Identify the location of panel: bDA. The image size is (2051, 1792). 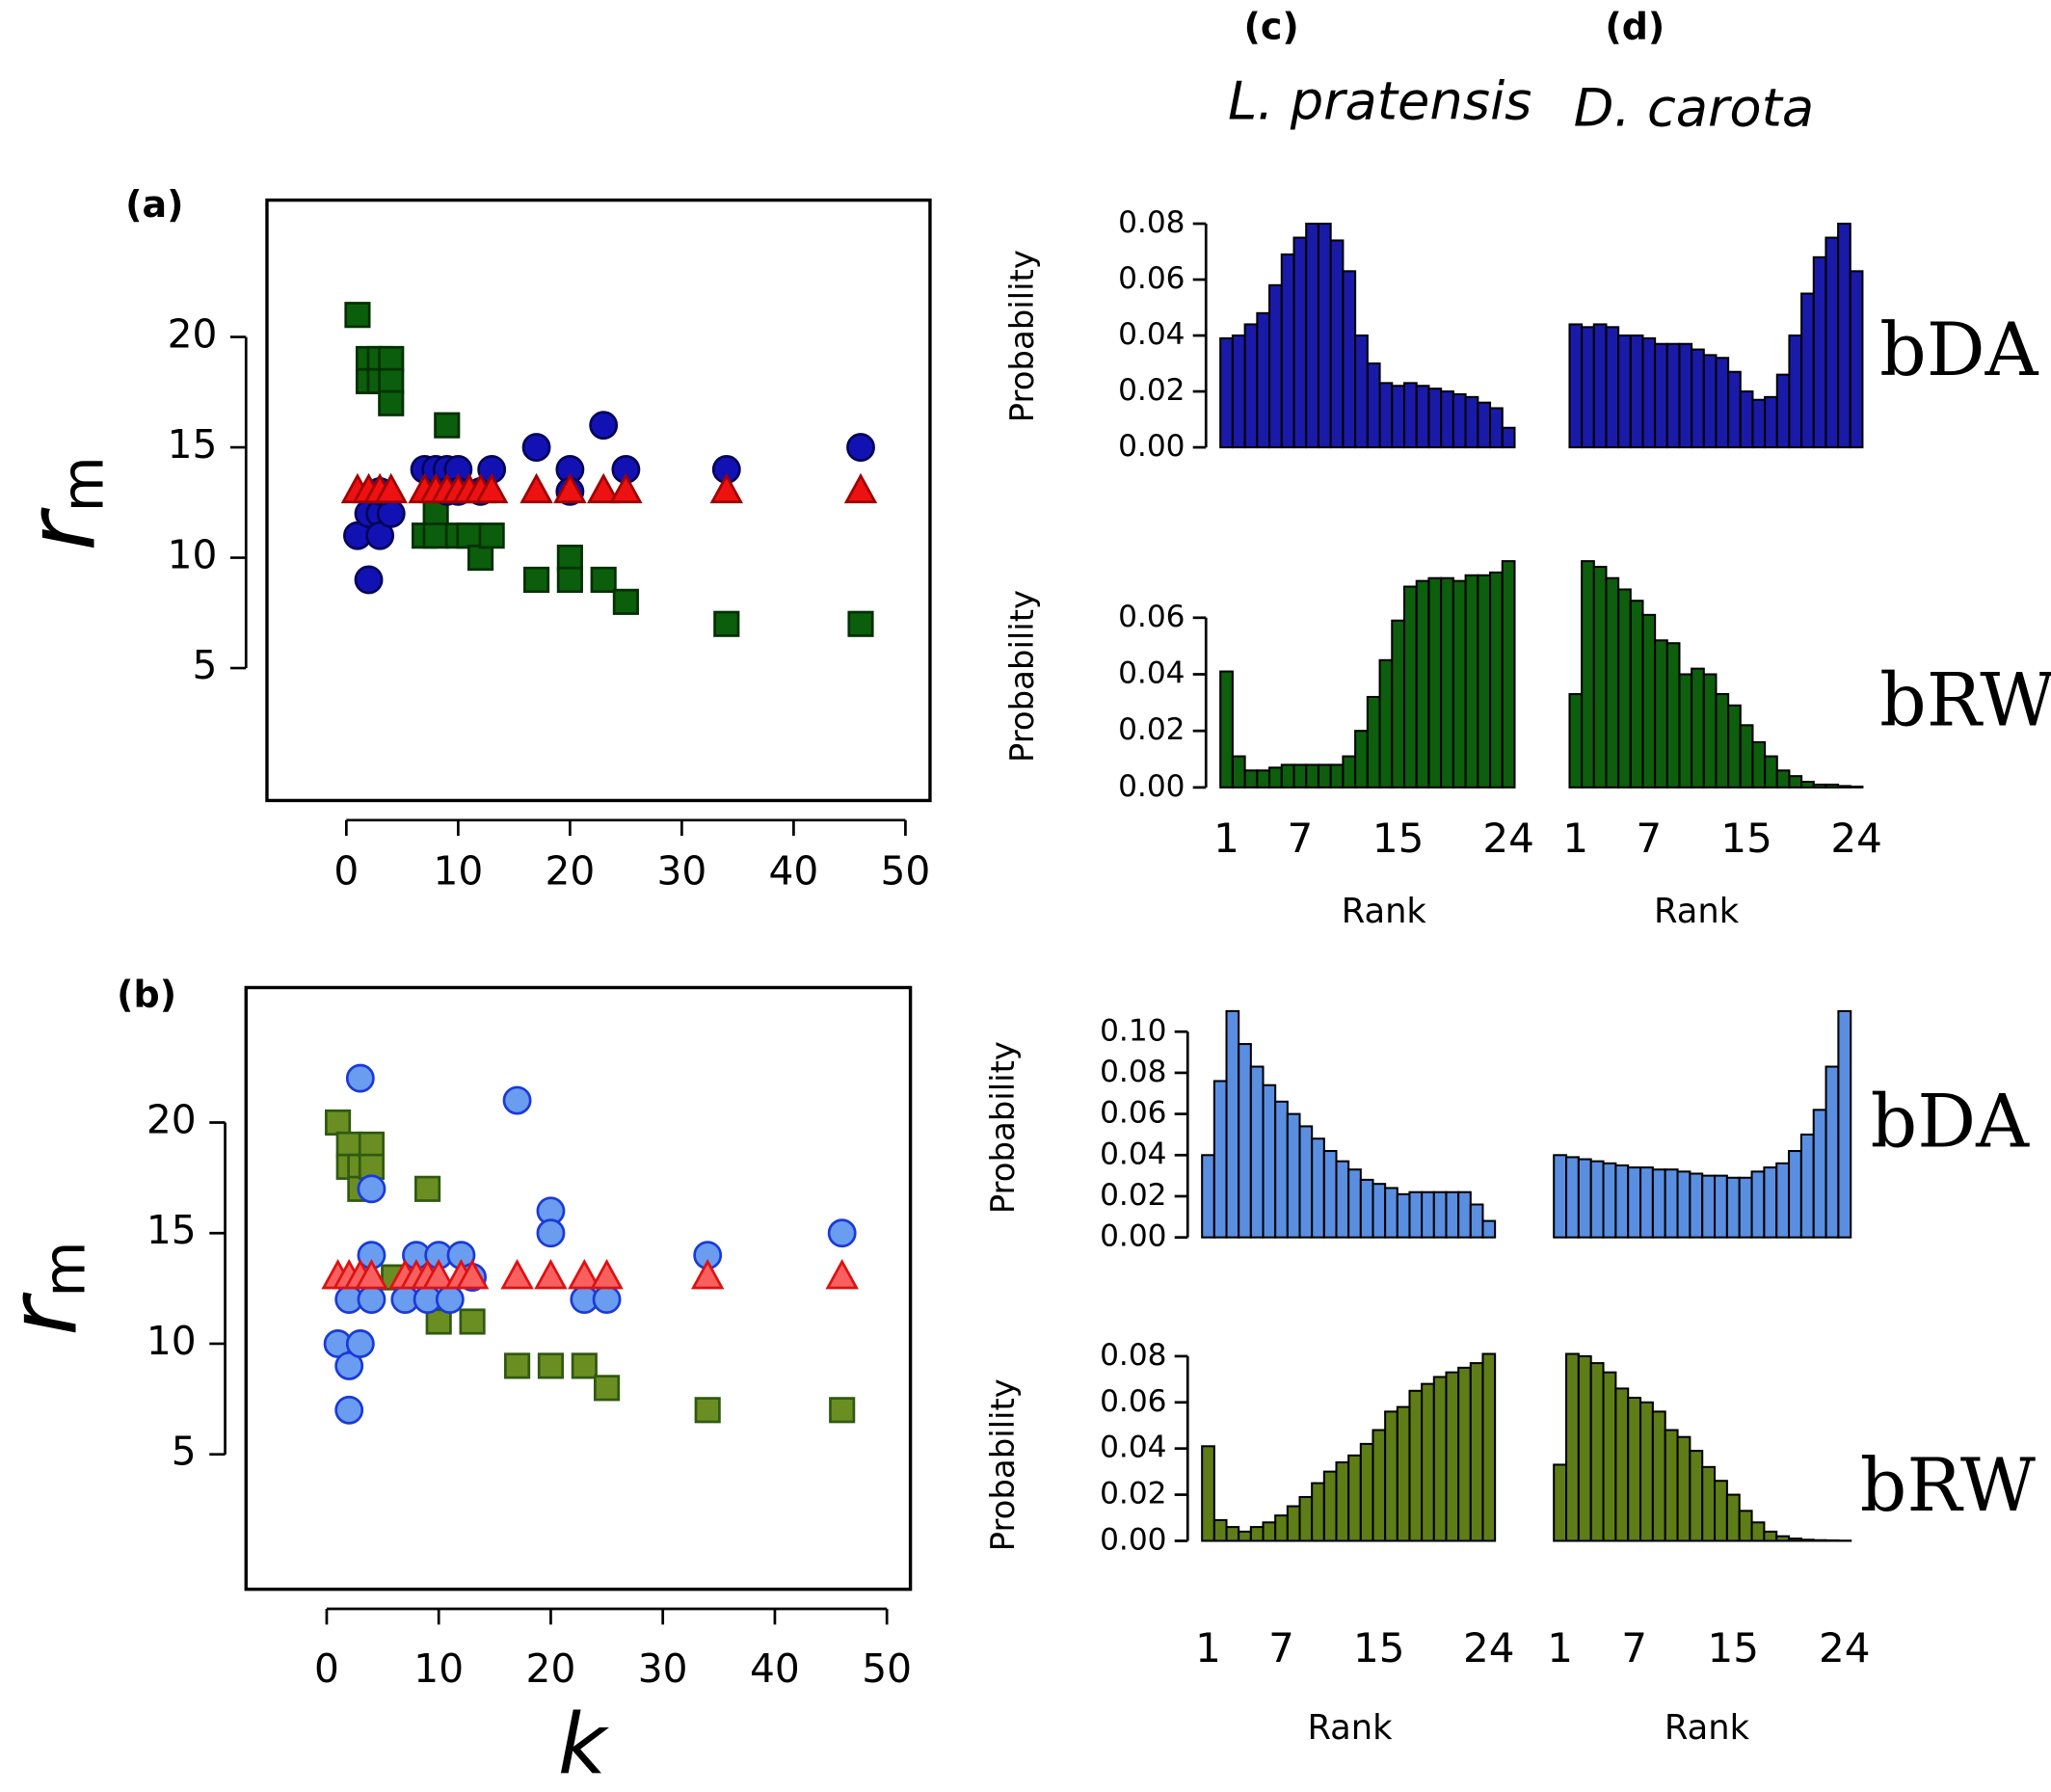
(1792, 1124).